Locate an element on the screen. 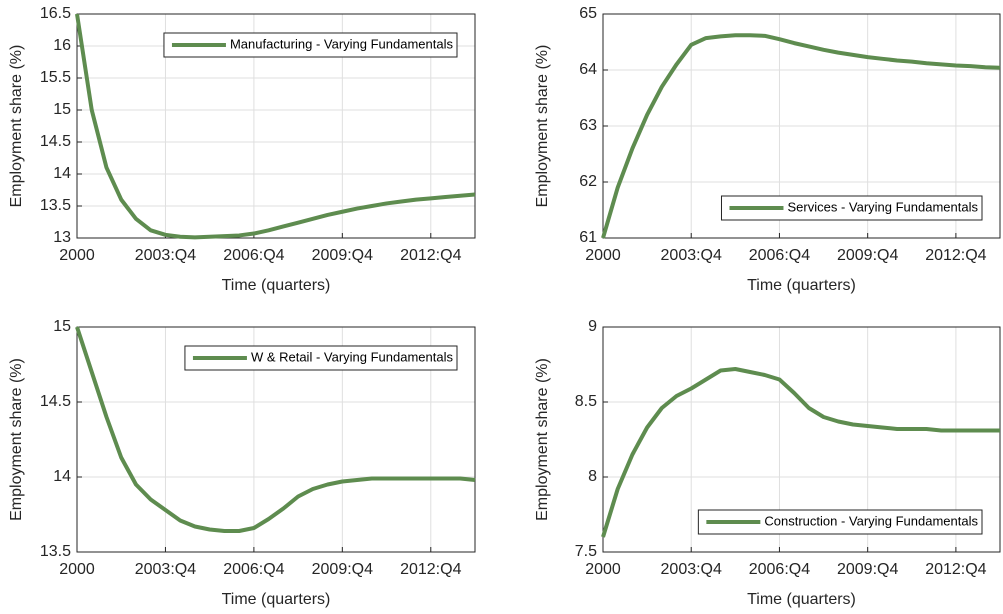  legend: Construction - Varying Fundamentals is located at coordinates (840, 522).